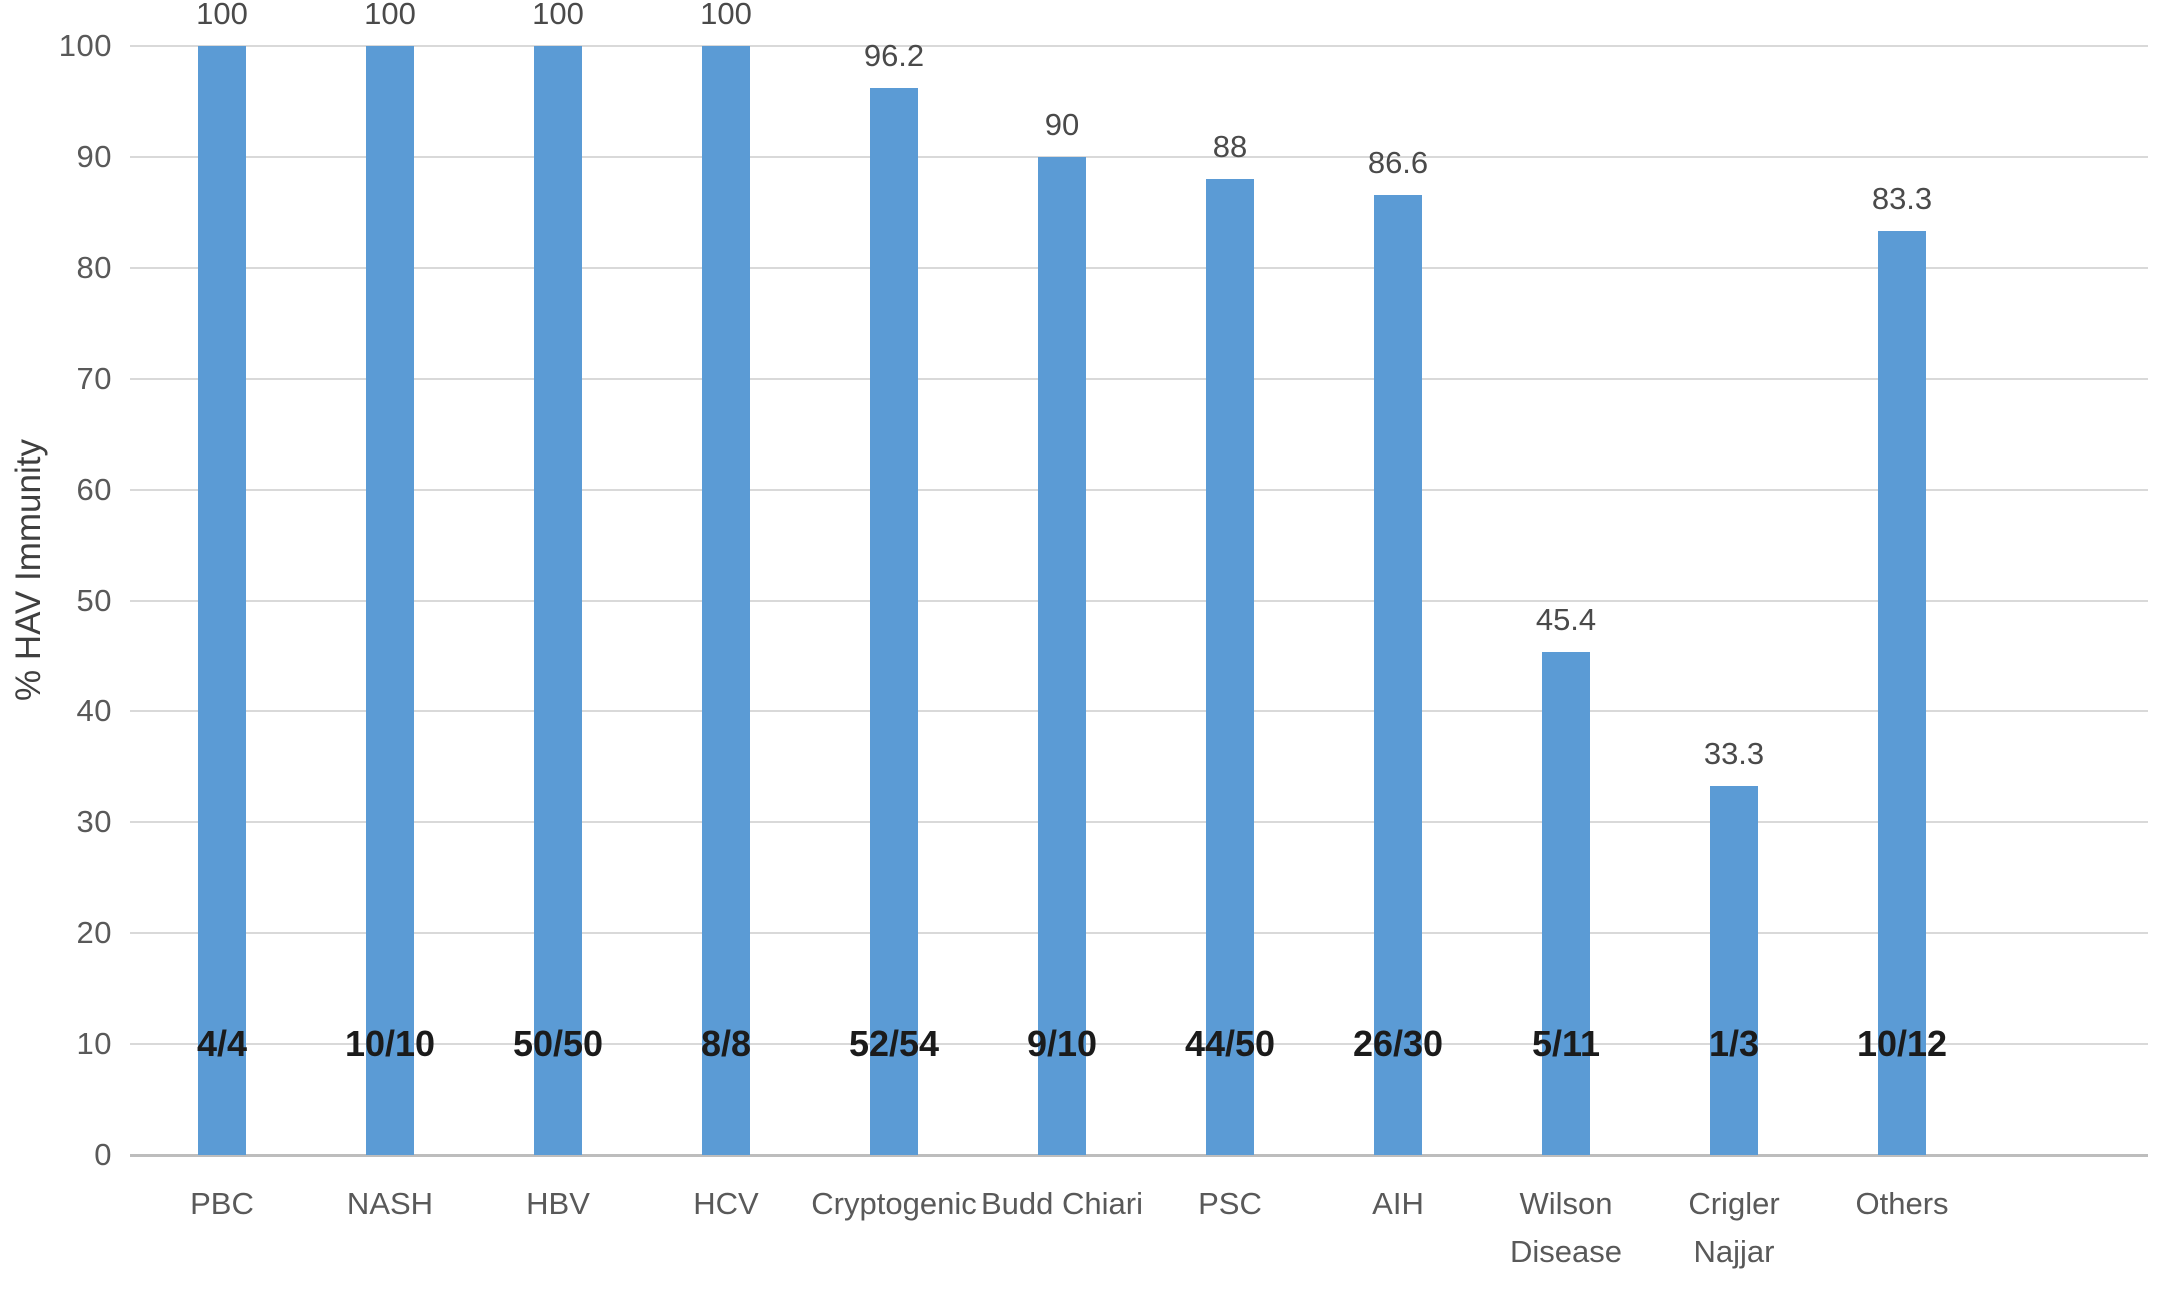  Describe the element at coordinates (1062, 124) in the screenshot. I see `bar-value-label: 90` at that location.